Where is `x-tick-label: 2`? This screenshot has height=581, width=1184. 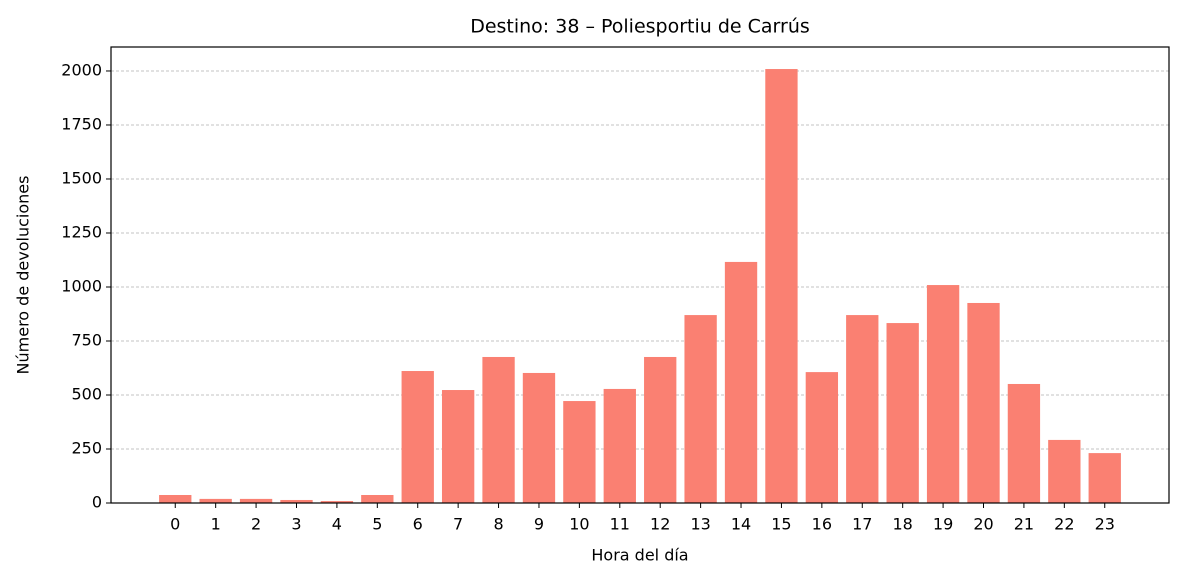 x-tick-label: 2 is located at coordinates (256, 524).